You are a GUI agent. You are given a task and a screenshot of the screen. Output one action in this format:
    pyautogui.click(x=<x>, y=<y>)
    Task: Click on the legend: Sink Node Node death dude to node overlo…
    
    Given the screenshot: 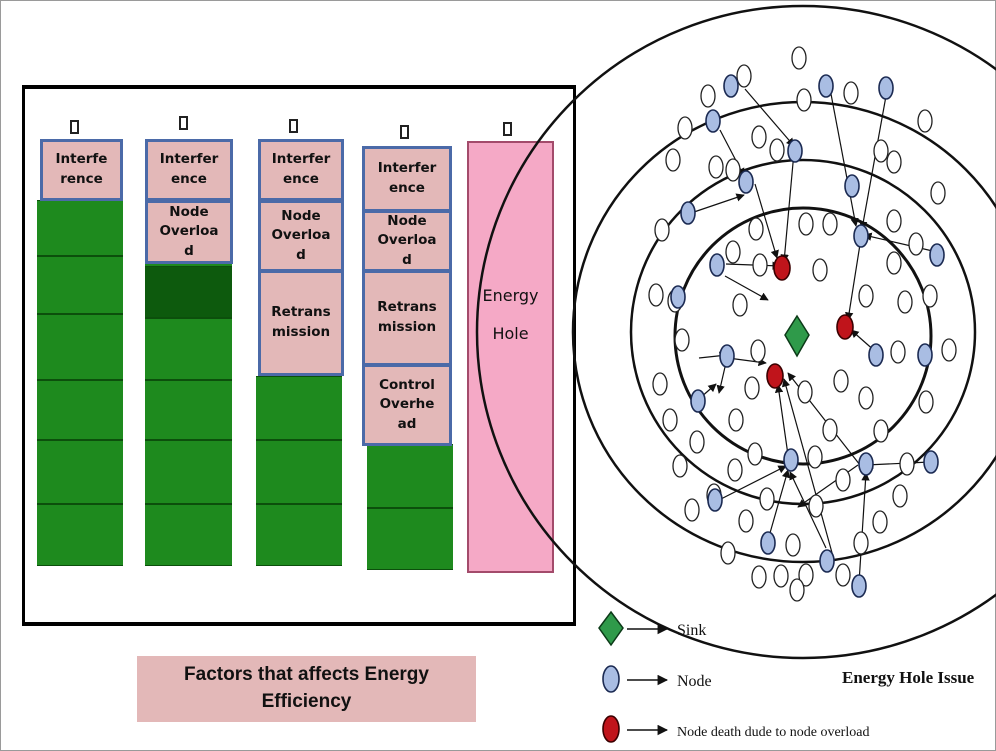 What is the action you would take?
    pyautogui.click(x=733, y=676)
    